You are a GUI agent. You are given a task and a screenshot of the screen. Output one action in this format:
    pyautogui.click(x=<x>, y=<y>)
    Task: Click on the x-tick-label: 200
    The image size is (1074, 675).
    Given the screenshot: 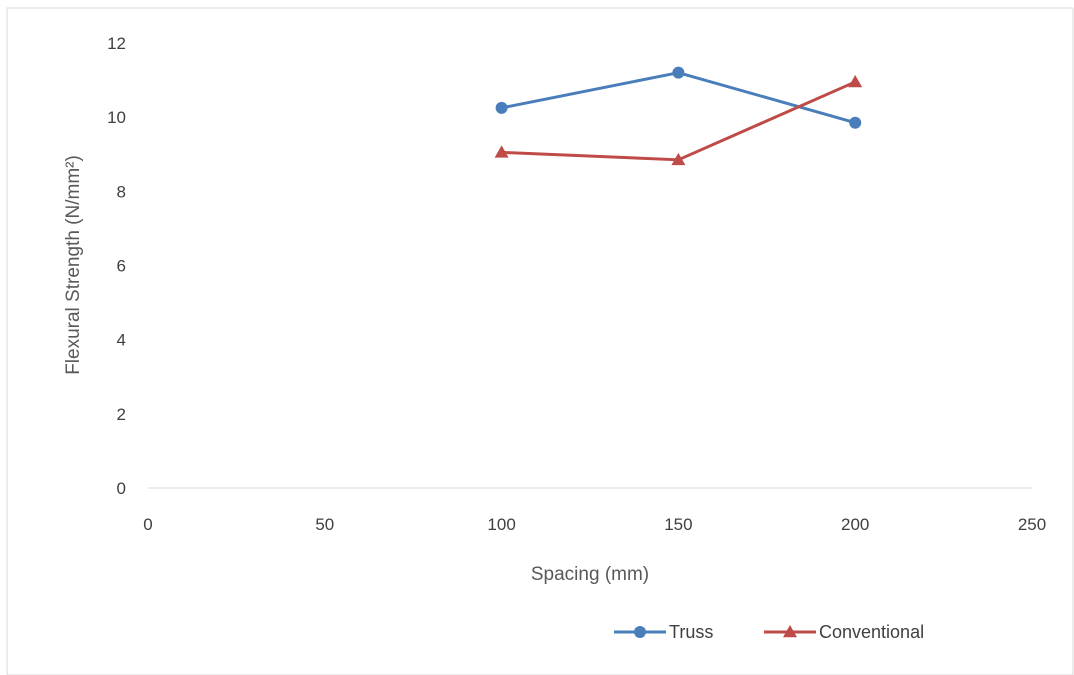 What is the action you would take?
    pyautogui.click(x=855, y=524)
    